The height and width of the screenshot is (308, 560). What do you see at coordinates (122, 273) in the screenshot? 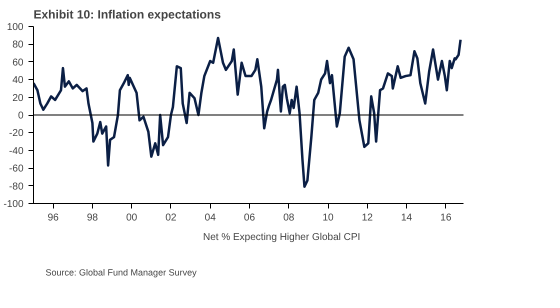
I see `source-note: Source: Global Fund Manager Survey` at bounding box center [122, 273].